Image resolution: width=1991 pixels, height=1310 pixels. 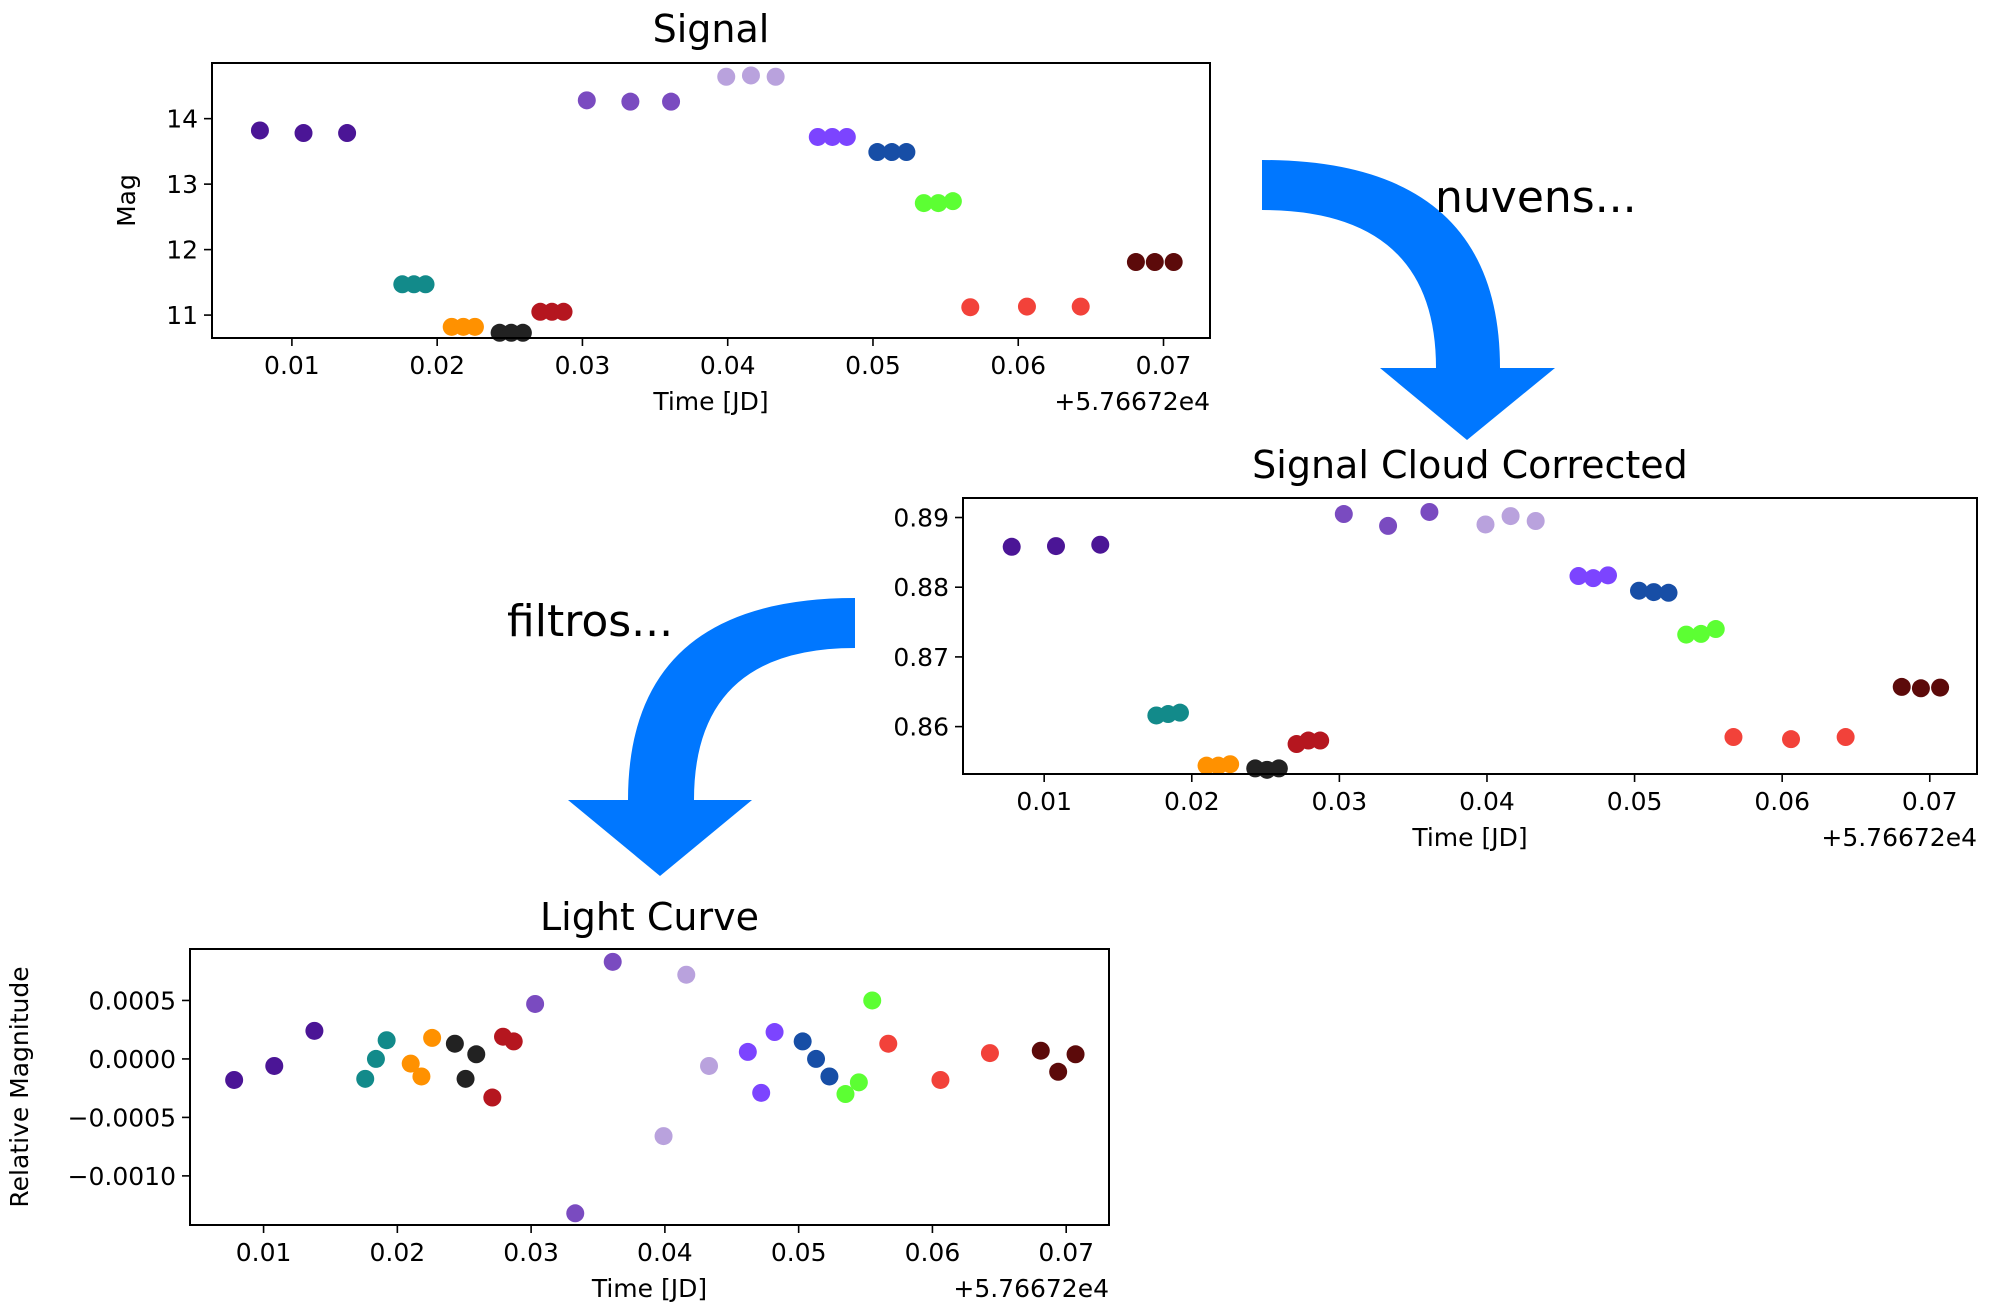 I want to click on y-tick-label: 11, so click(x=182, y=315).